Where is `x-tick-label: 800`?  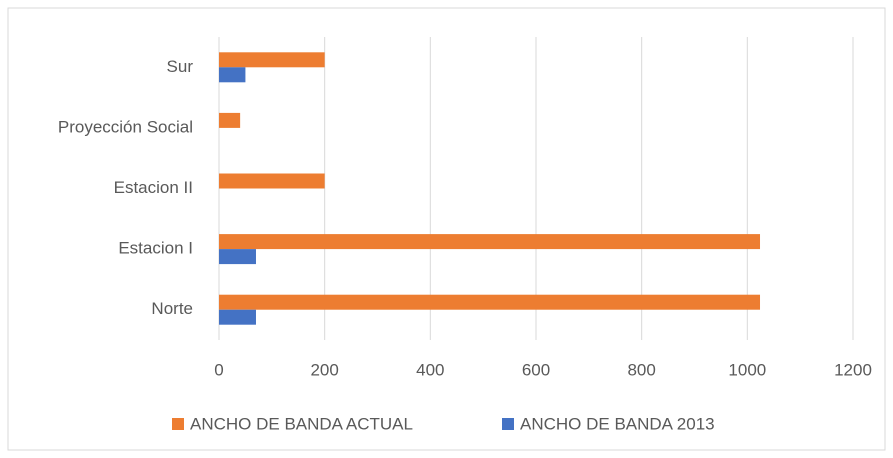
x-tick-label: 800 is located at coordinates (641, 369).